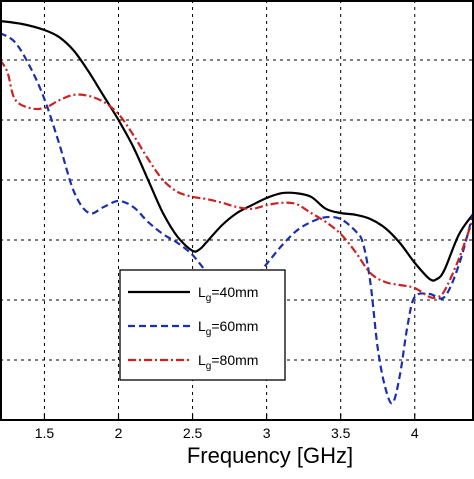 This screenshot has width=474, height=479. Describe the element at coordinates (341, 433) in the screenshot. I see `x-tick-label: 3.5` at that location.